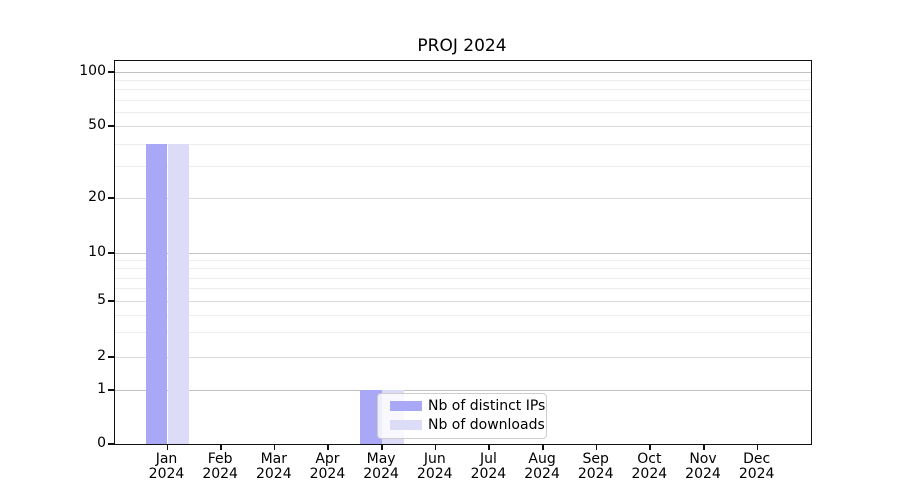 The width and height of the screenshot is (900, 500). Describe the element at coordinates (166, 466) in the screenshot. I see `x-tick-label-jan: Jan 2024` at that location.